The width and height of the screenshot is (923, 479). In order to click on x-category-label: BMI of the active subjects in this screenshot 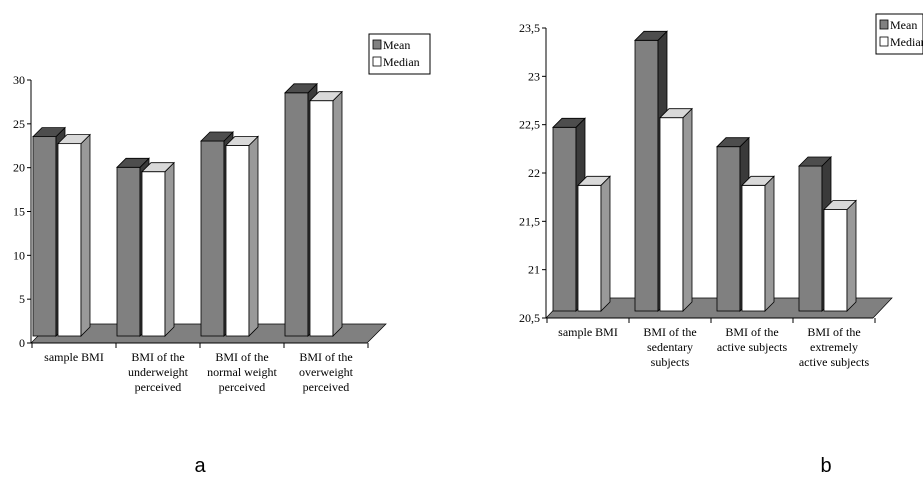, I will do `click(752, 339)`.